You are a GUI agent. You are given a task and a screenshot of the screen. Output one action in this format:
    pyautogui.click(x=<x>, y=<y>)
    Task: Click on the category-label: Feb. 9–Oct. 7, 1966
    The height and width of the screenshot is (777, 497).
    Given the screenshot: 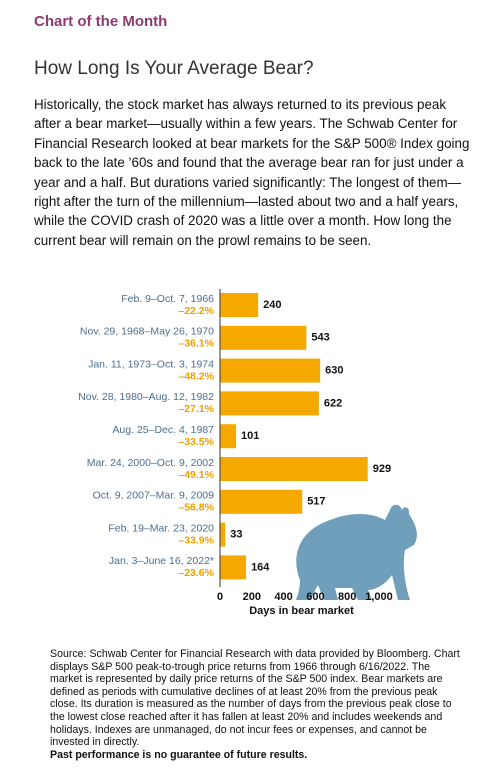 What is the action you would take?
    pyautogui.click(x=167, y=299)
    